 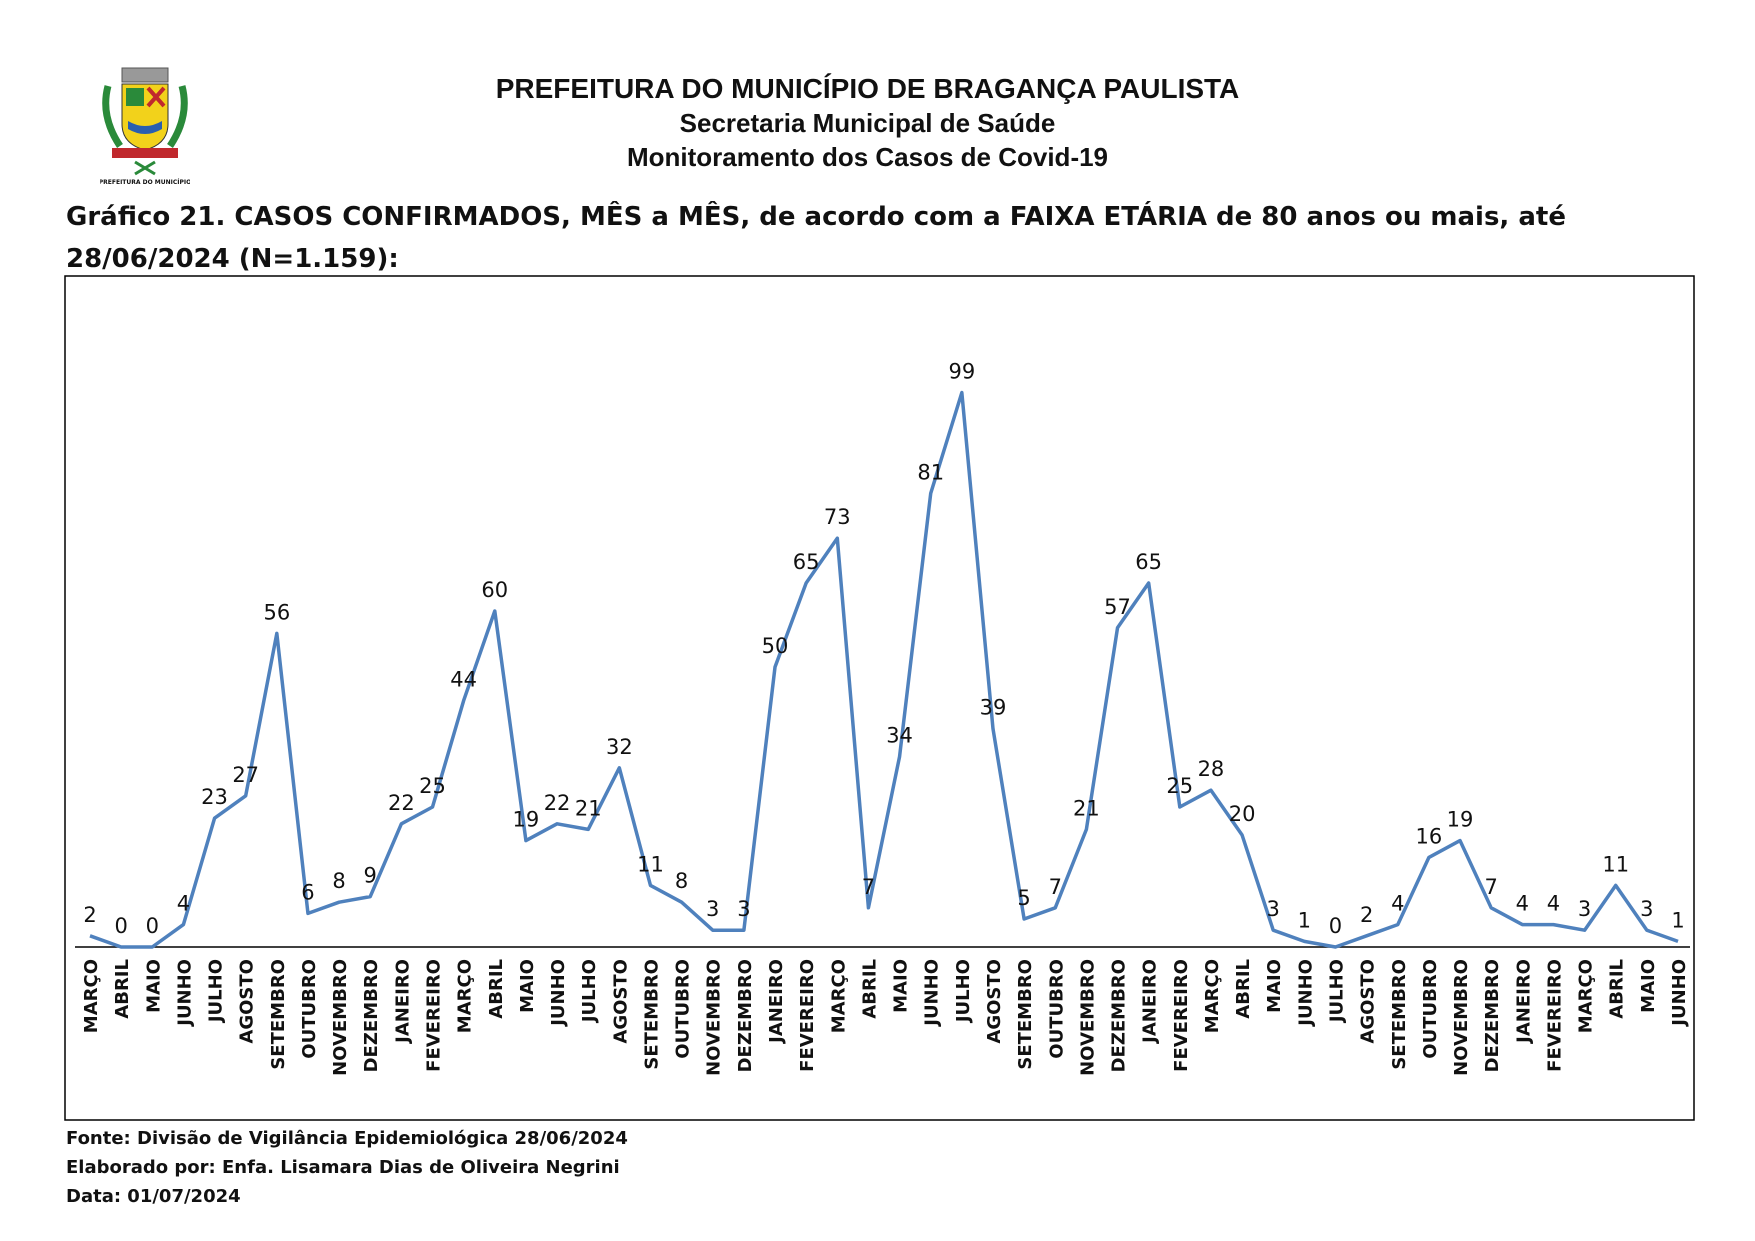 What do you see at coordinates (245, 775) in the screenshot?
I see `data-label: 27` at bounding box center [245, 775].